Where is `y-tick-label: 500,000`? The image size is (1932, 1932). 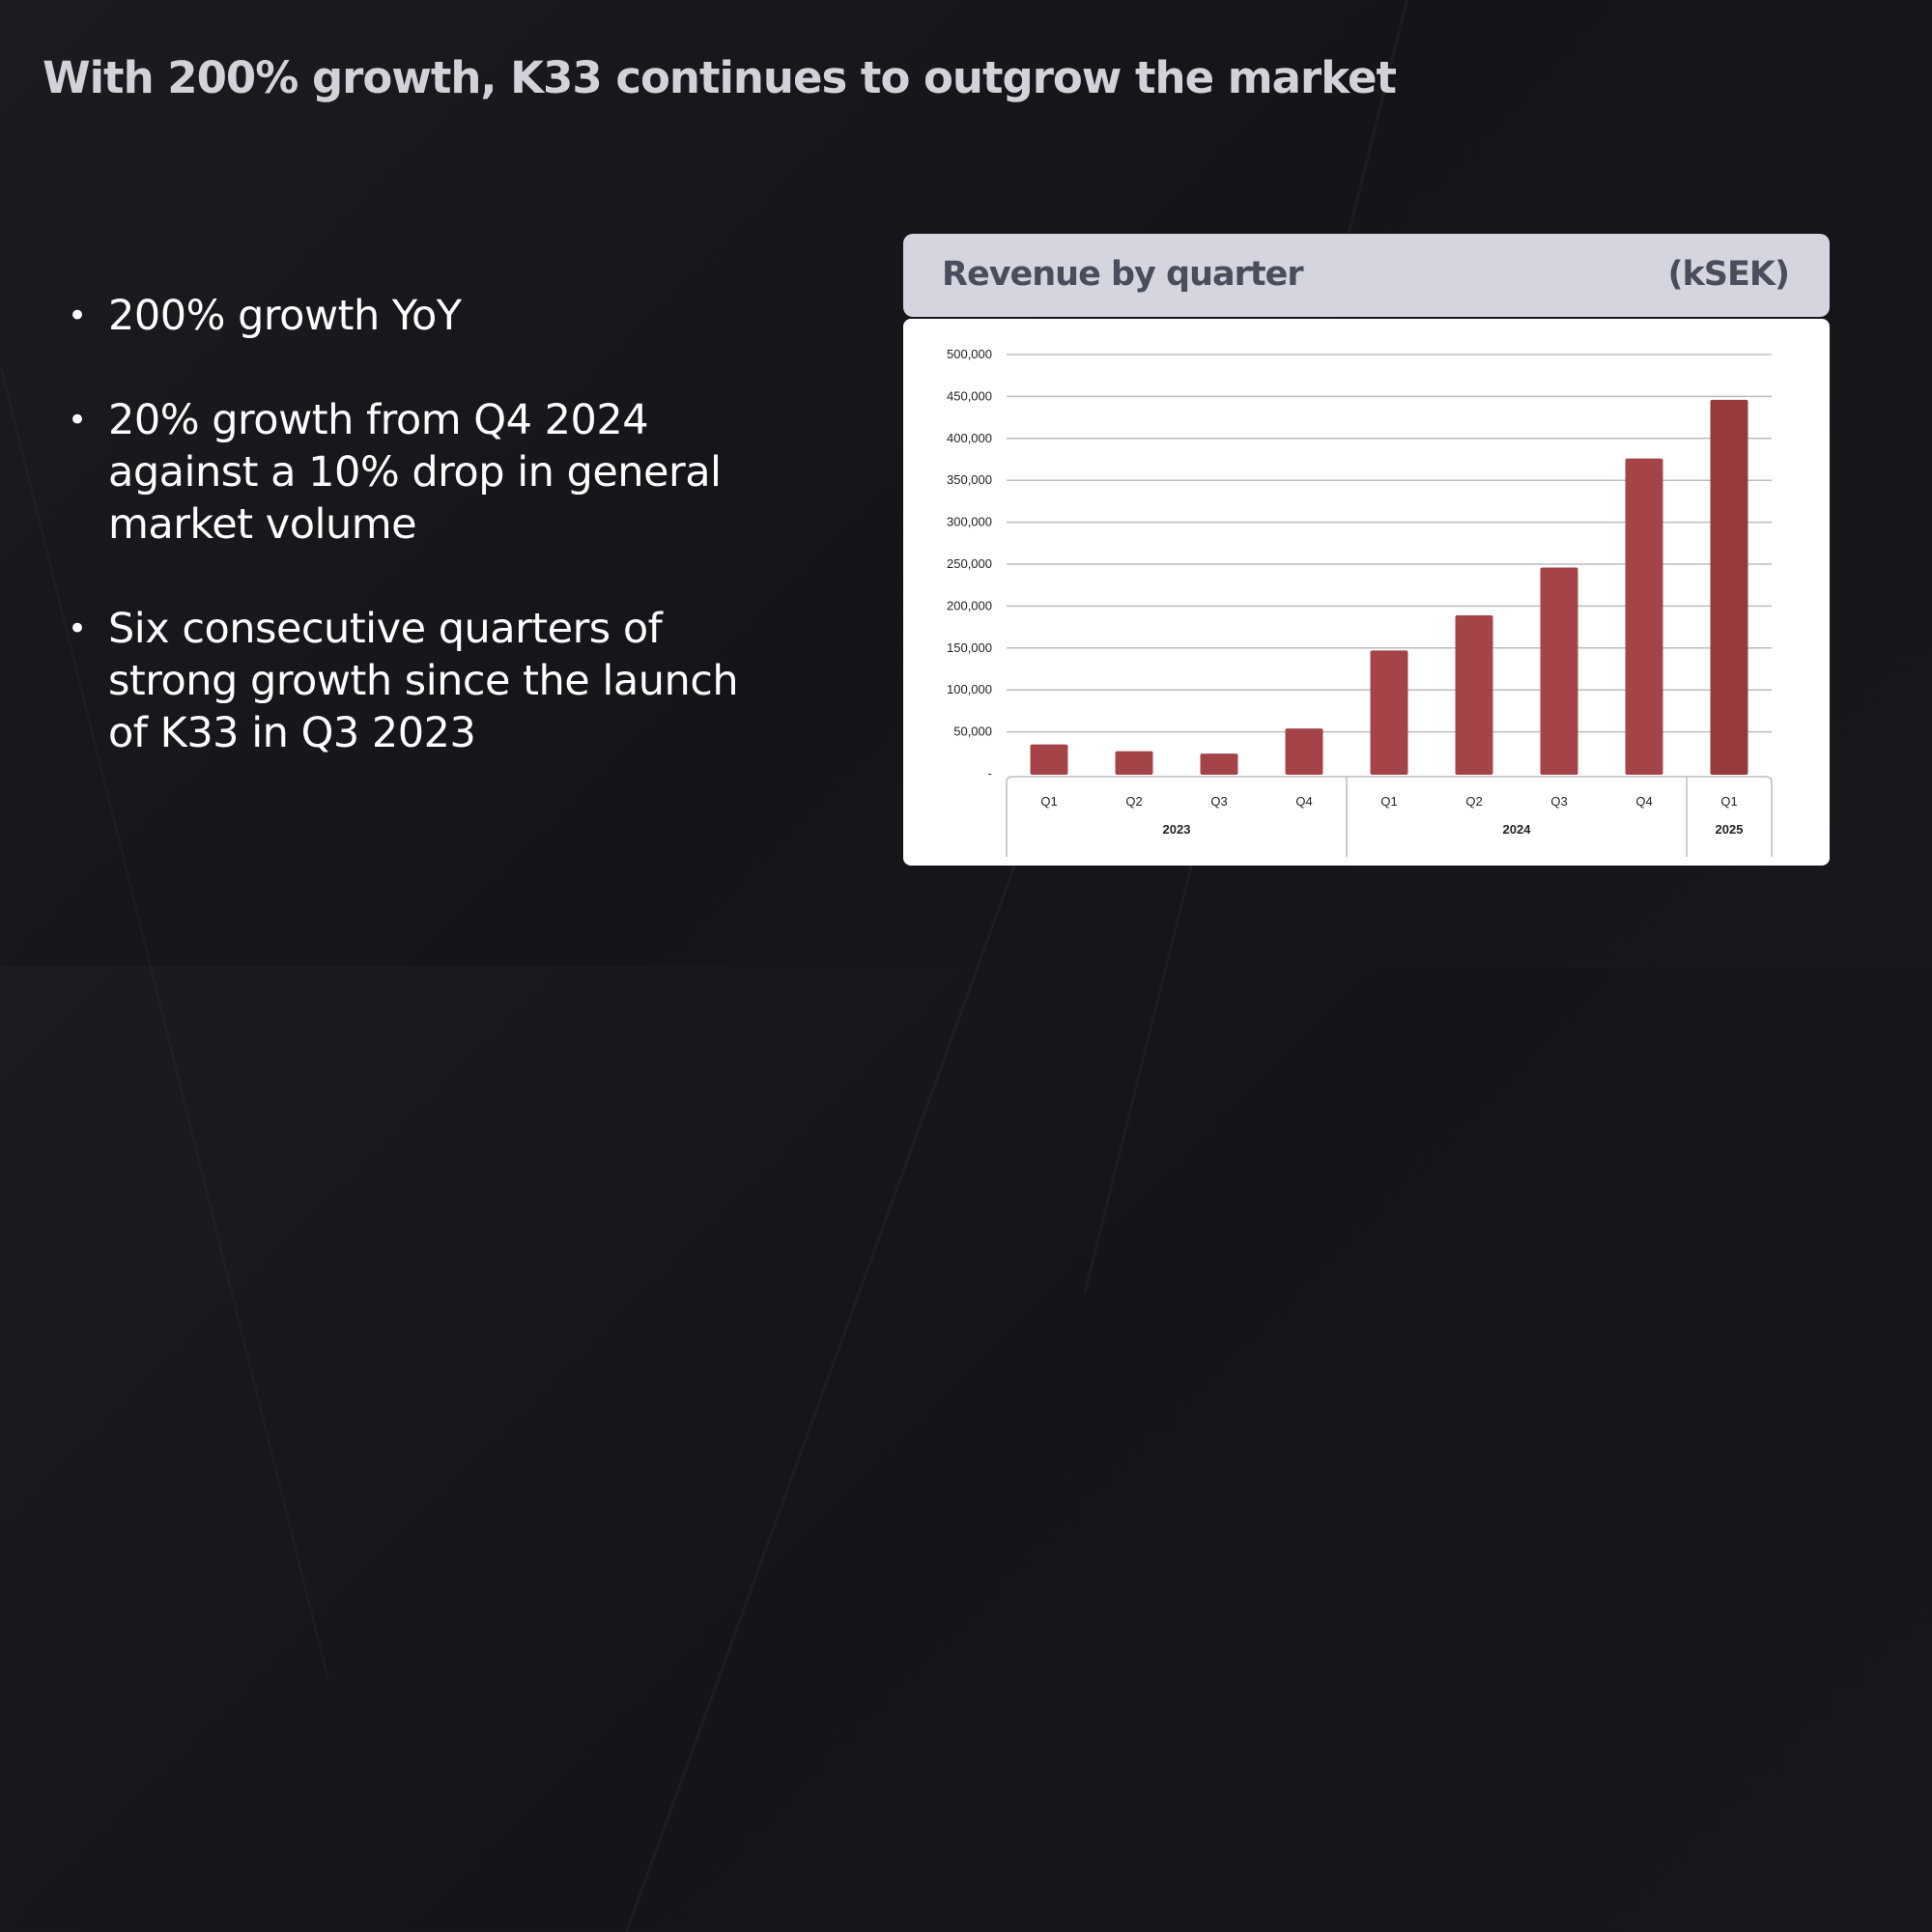 y-tick-label: 500,000 is located at coordinates (969, 354).